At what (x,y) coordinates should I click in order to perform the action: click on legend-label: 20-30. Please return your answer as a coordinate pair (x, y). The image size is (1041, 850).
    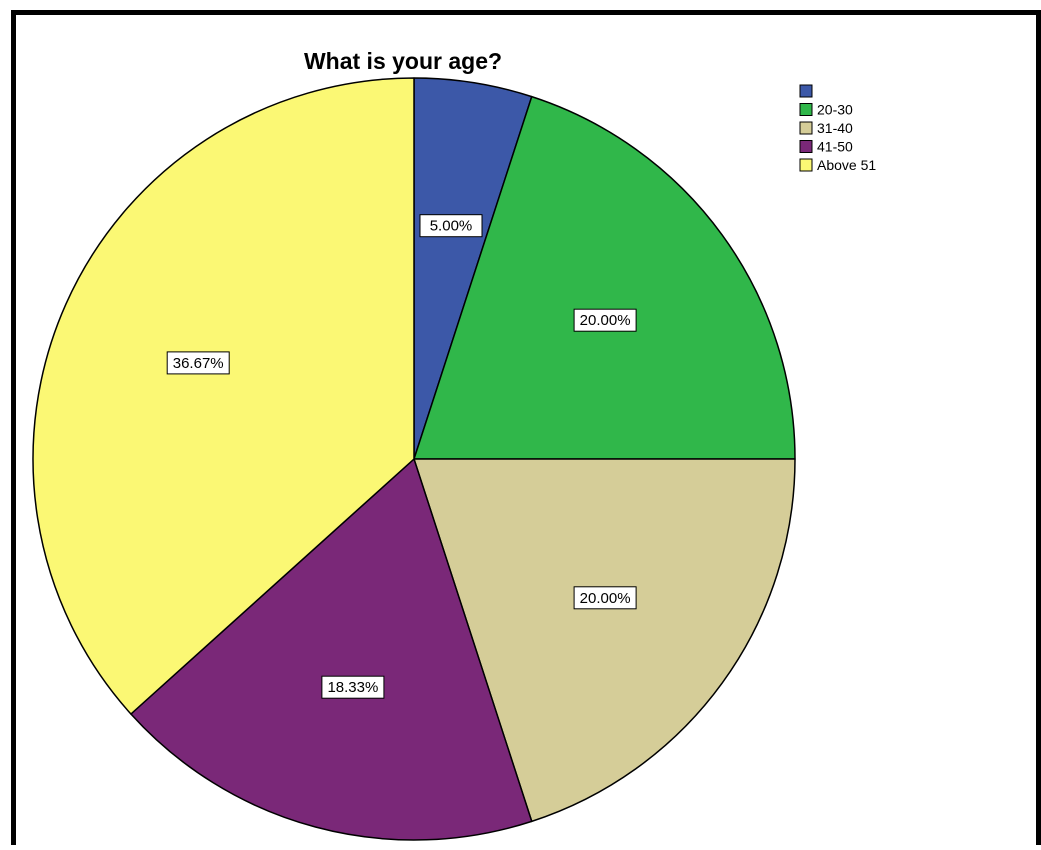
    Looking at the image, I should click on (835, 110).